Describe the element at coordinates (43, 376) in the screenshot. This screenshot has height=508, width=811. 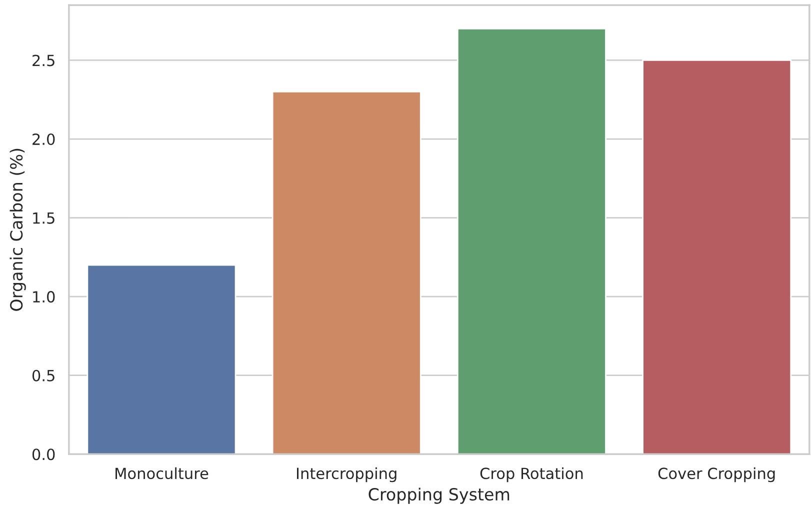
I see `y-tick-label: 0.5` at that location.